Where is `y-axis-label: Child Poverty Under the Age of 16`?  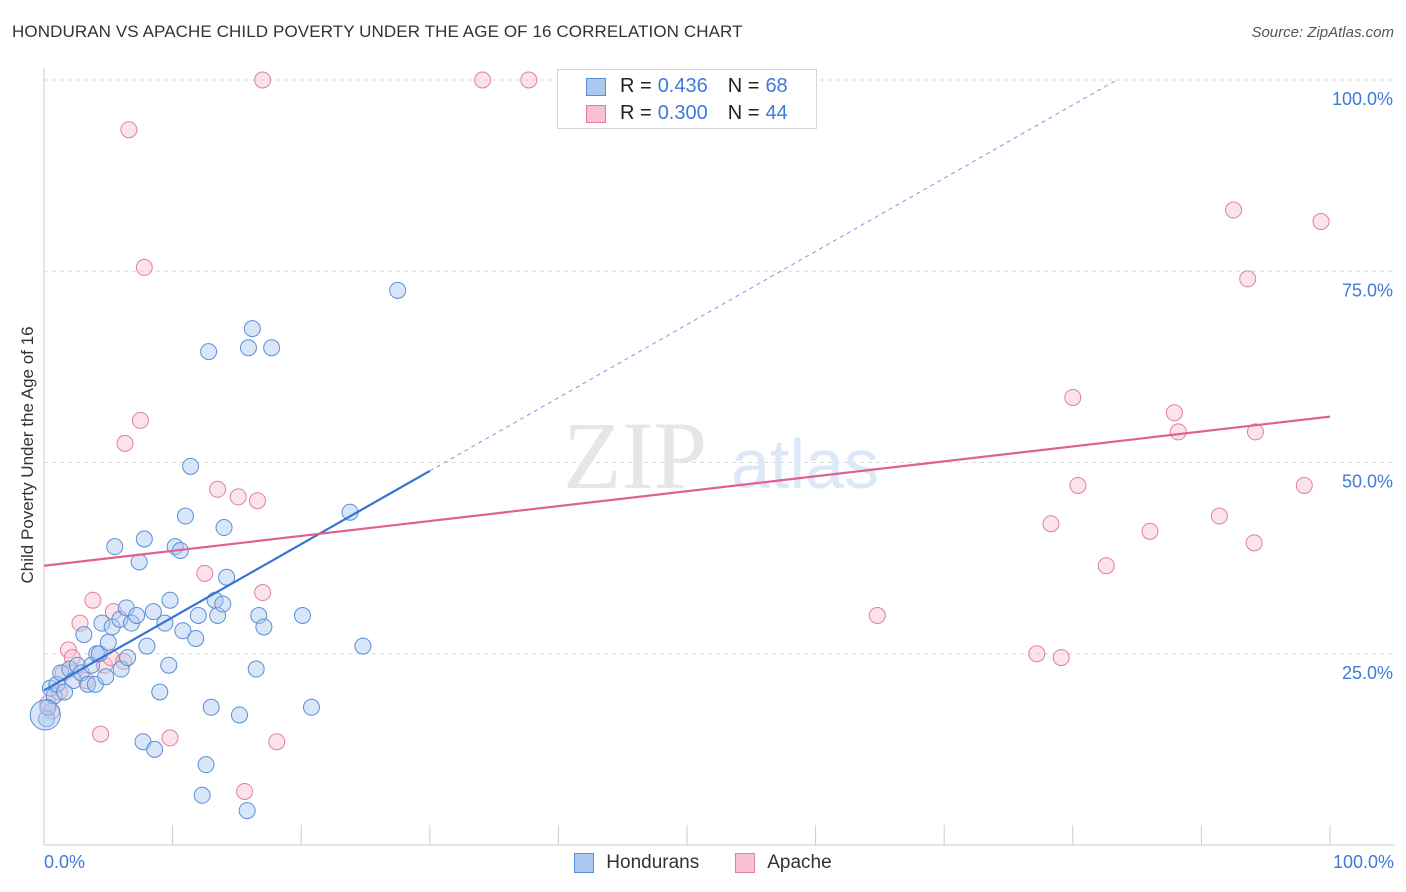 y-axis-label: Child Poverty Under the Age of 16 is located at coordinates (27, 455).